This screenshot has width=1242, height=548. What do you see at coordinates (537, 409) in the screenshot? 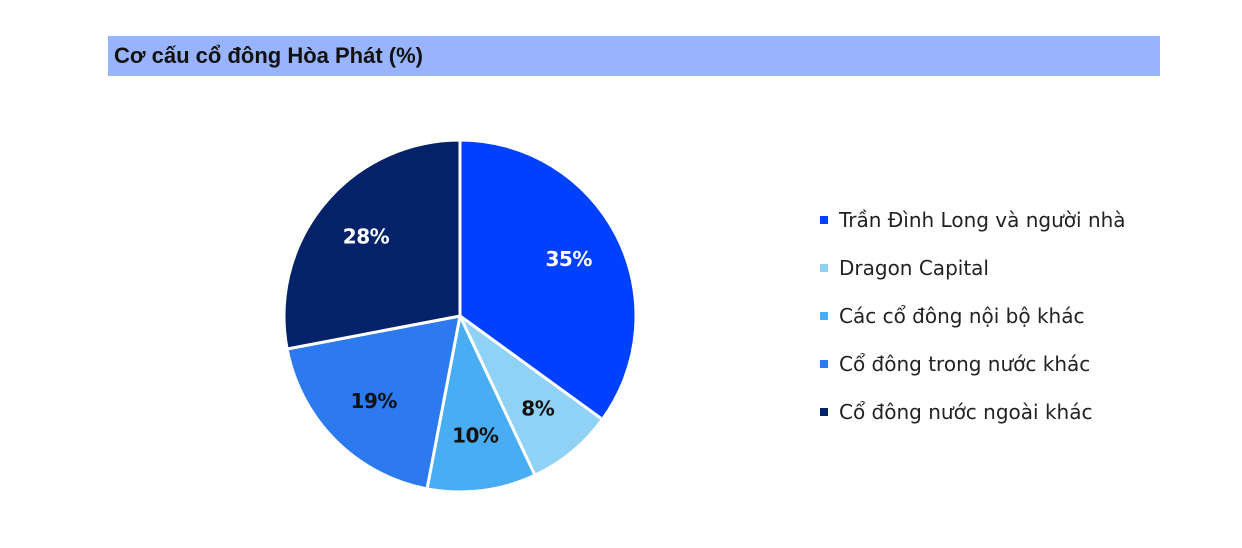
I see `pie-slice-label-2: 8%` at bounding box center [537, 409].